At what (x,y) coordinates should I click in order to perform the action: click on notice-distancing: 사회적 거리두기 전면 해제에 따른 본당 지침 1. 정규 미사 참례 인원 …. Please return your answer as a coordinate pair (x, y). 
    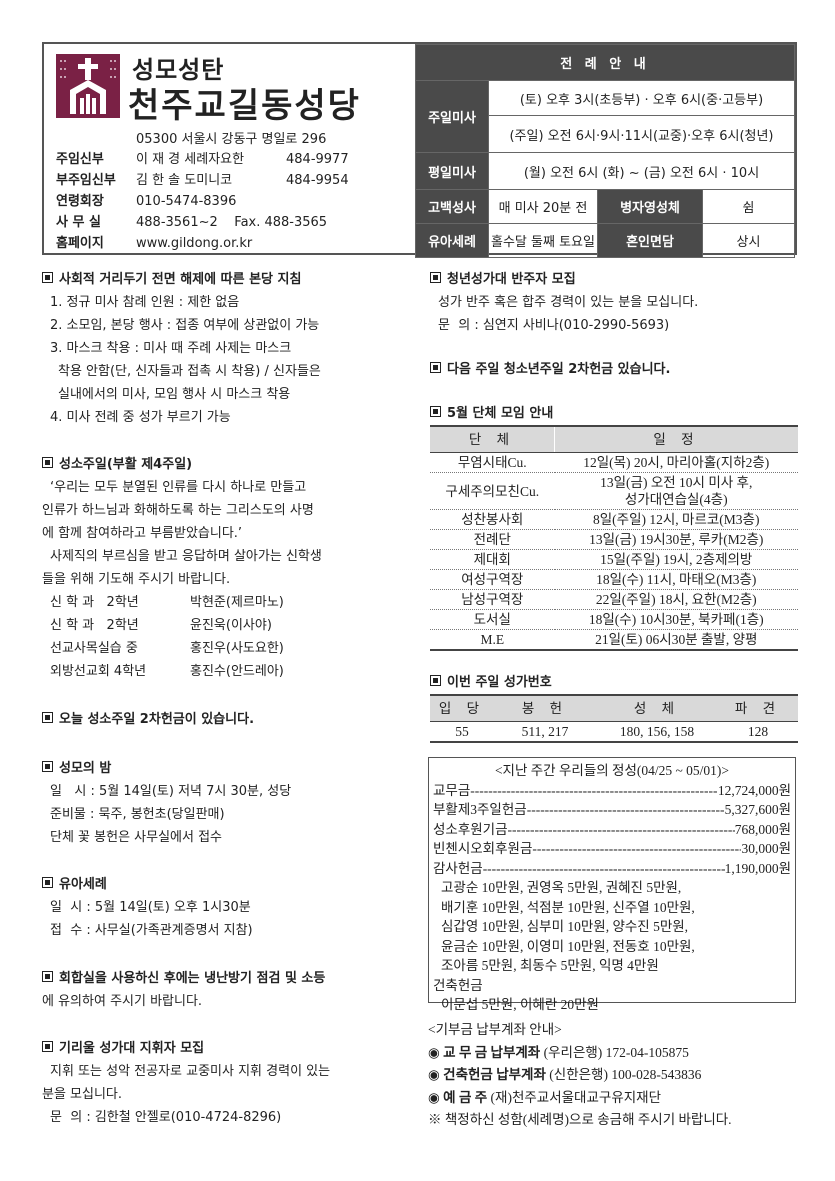
    Looking at the image, I should click on (181, 348).